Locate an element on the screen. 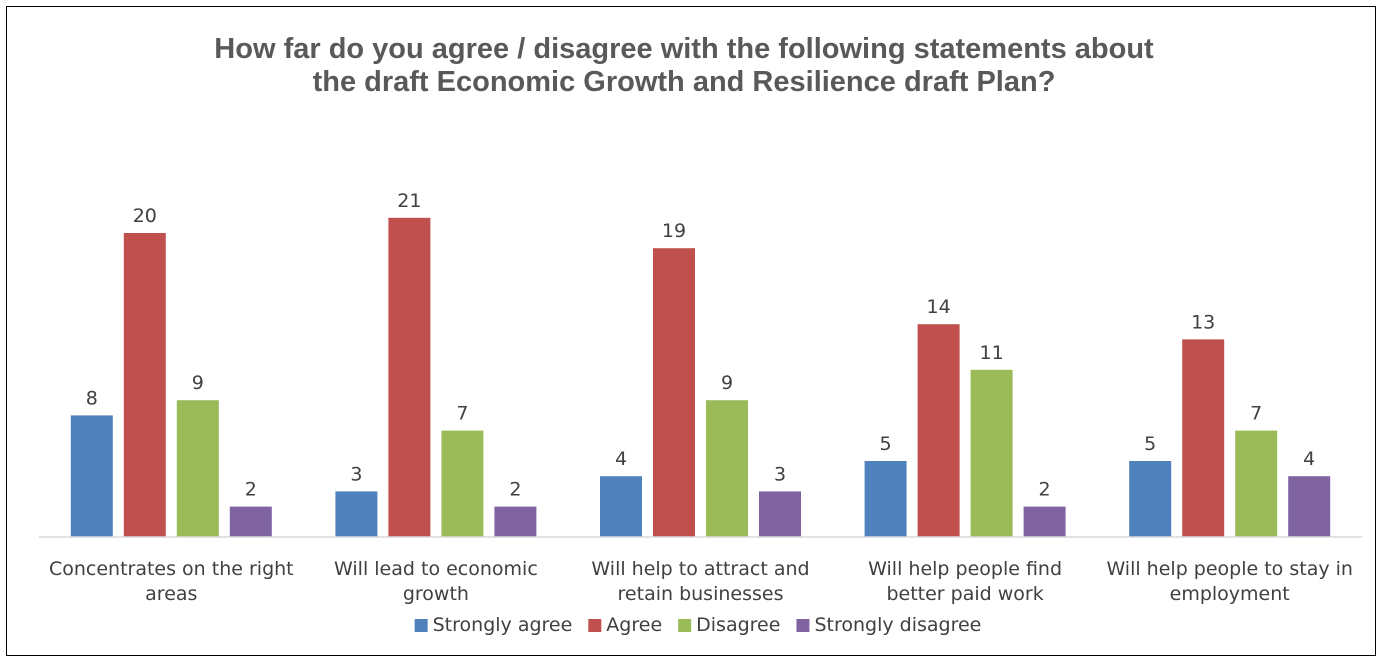 The image size is (1382, 662). data-label: 21 is located at coordinates (409, 201).